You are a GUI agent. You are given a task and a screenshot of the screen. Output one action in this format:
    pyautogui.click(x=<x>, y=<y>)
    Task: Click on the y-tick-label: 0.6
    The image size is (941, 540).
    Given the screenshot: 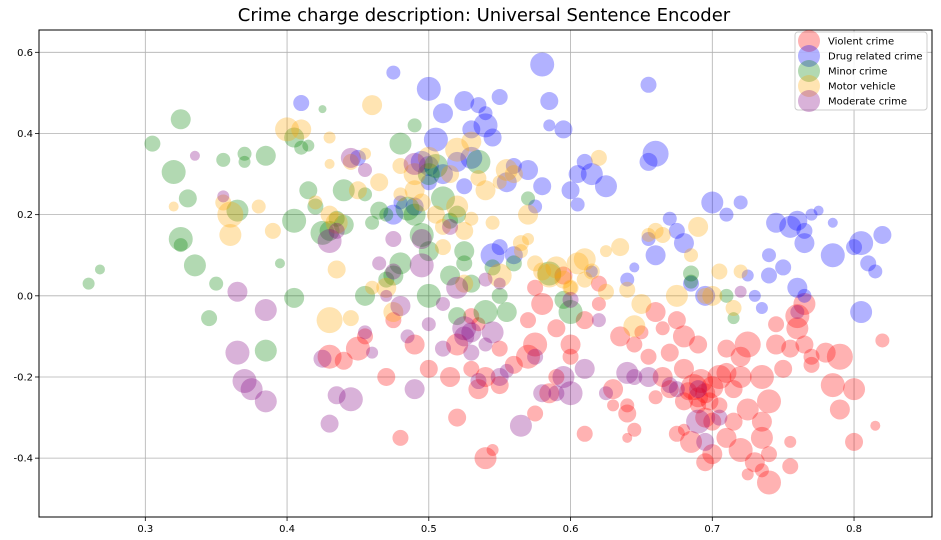 What is the action you would take?
    pyautogui.click(x=25, y=53)
    